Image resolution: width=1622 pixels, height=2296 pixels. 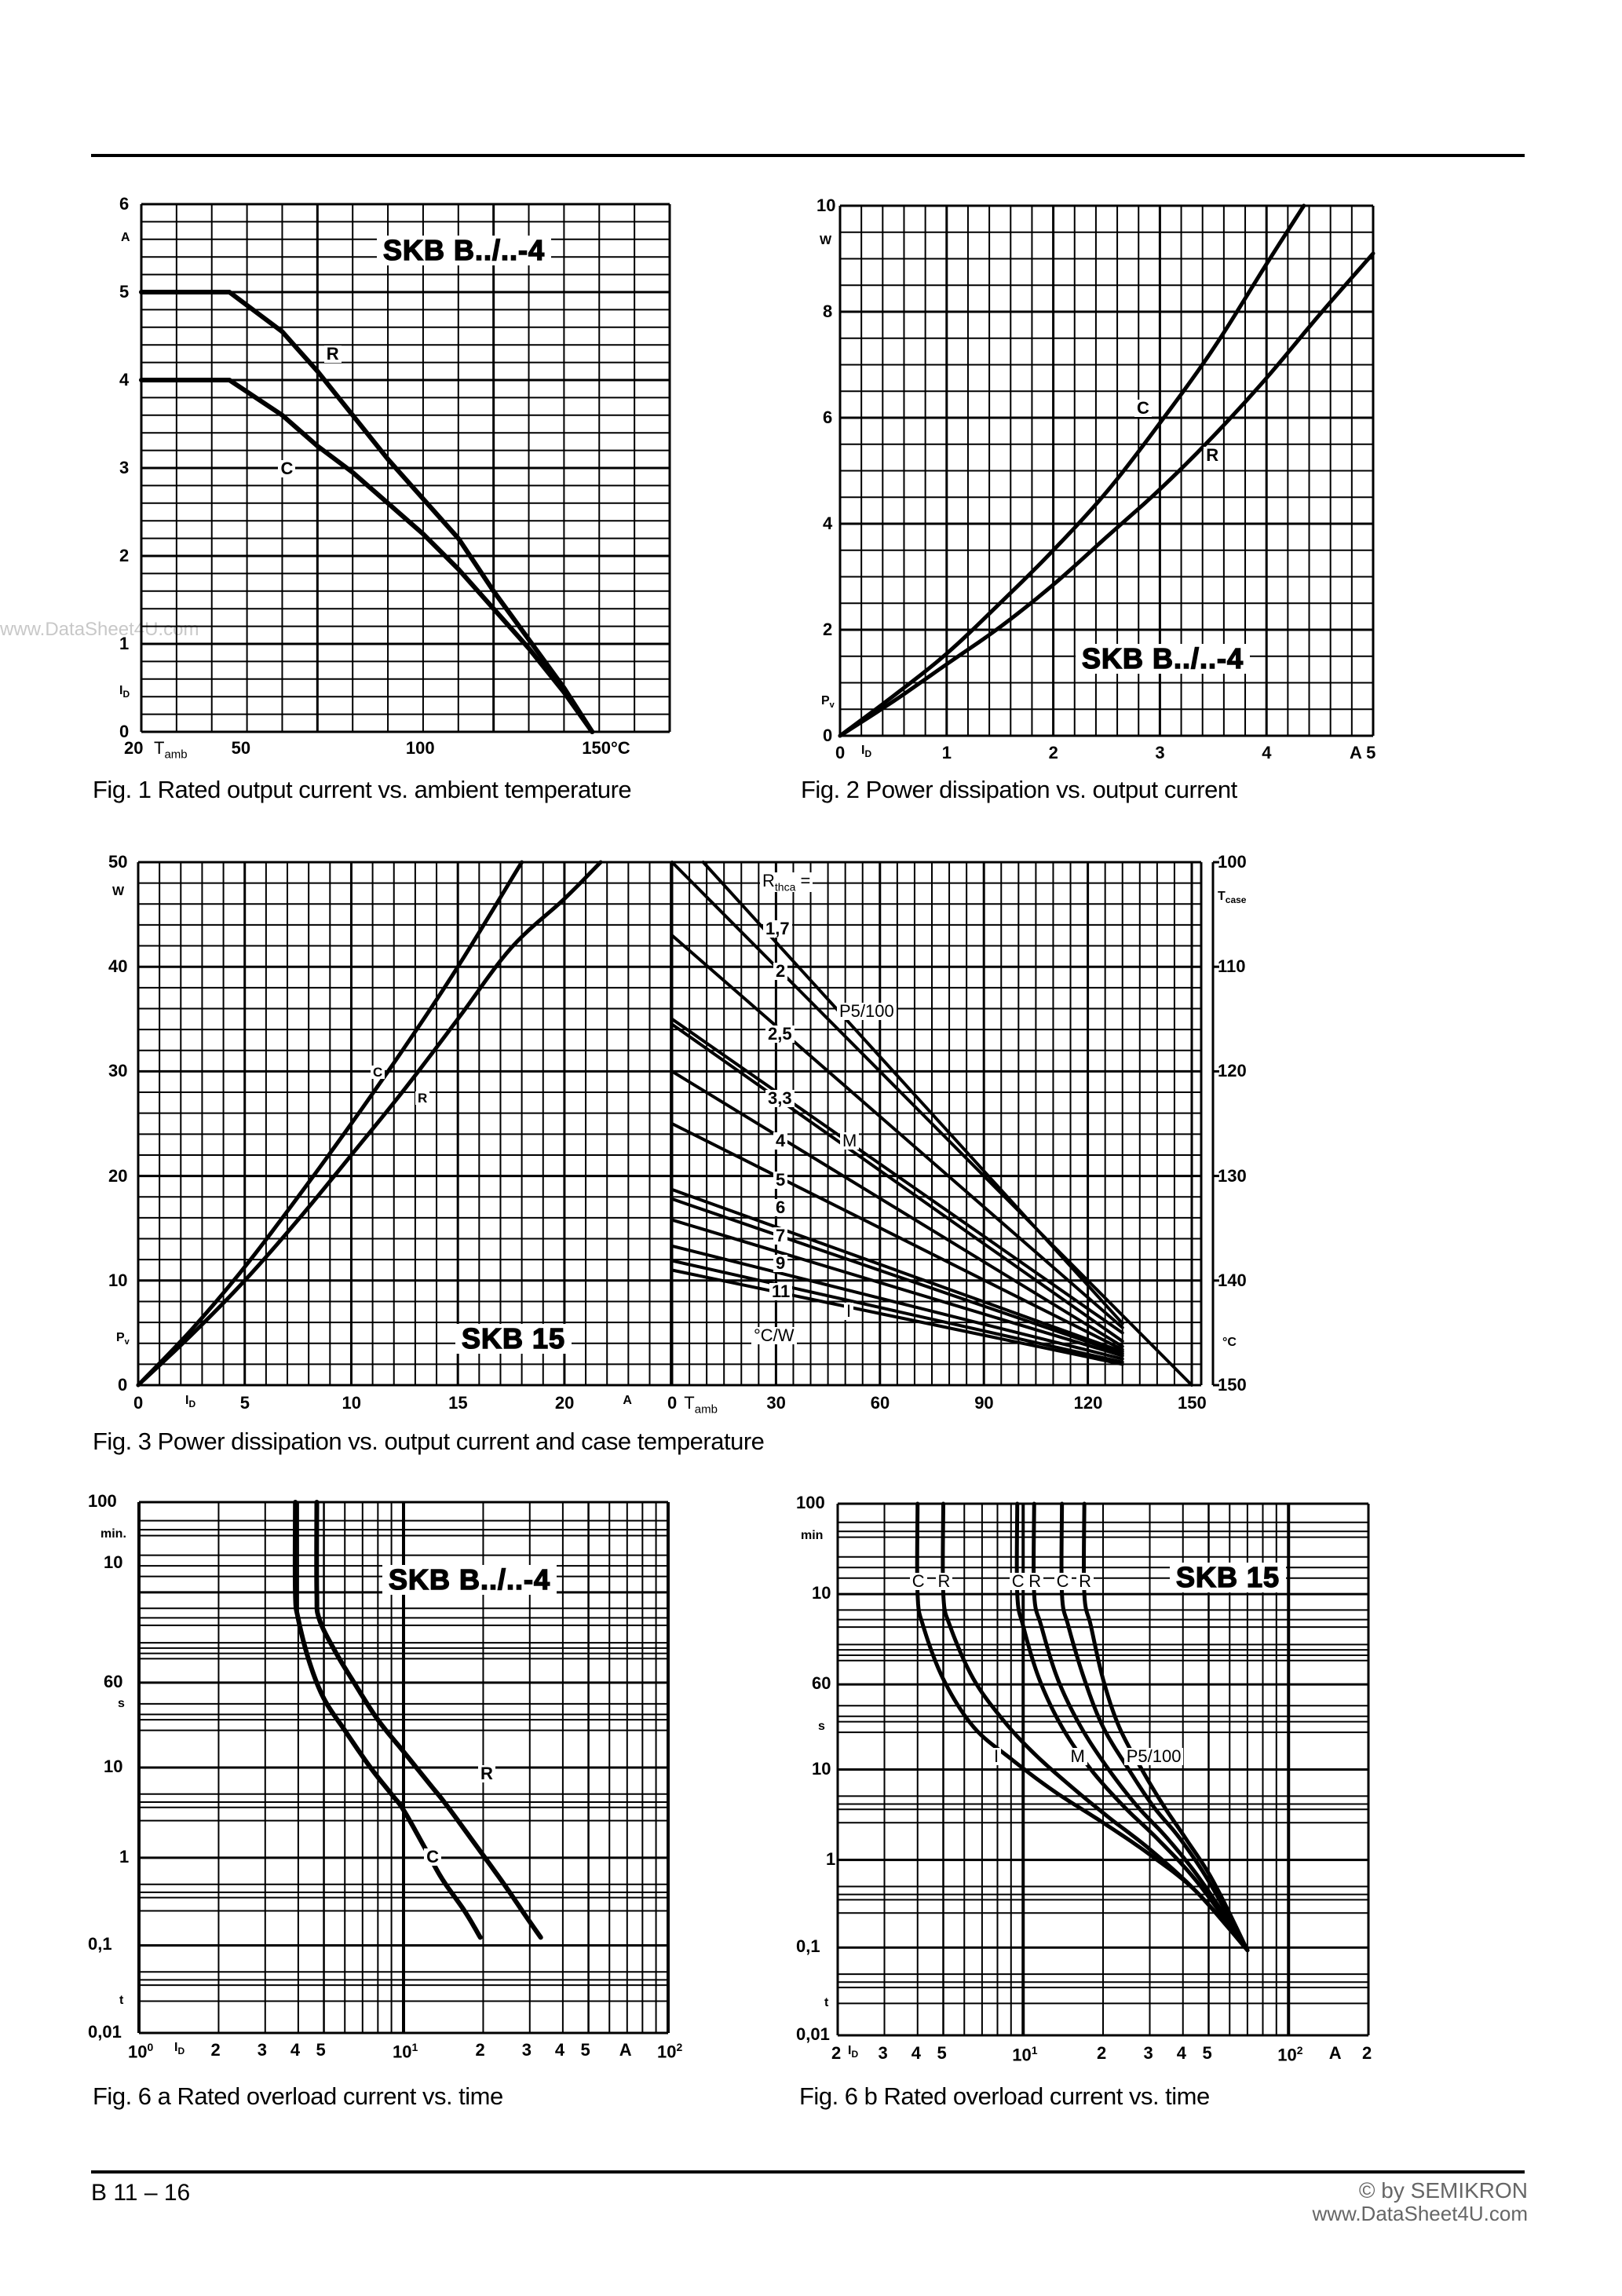 I want to click on x-tick: 10, so click(x=351, y=1403).